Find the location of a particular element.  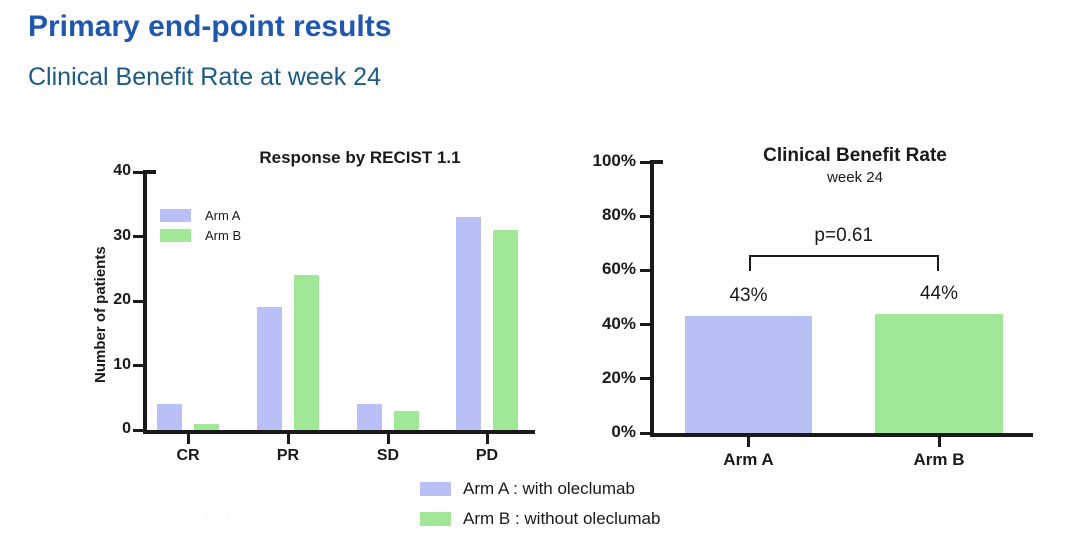

legend-item-arm-a: Arm A : with oleclumab is located at coordinates (540, 489).